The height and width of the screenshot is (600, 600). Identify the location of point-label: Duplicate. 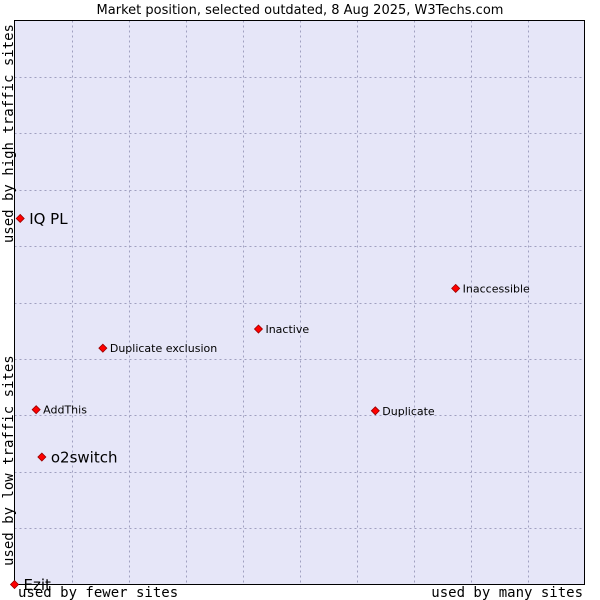
(408, 411).